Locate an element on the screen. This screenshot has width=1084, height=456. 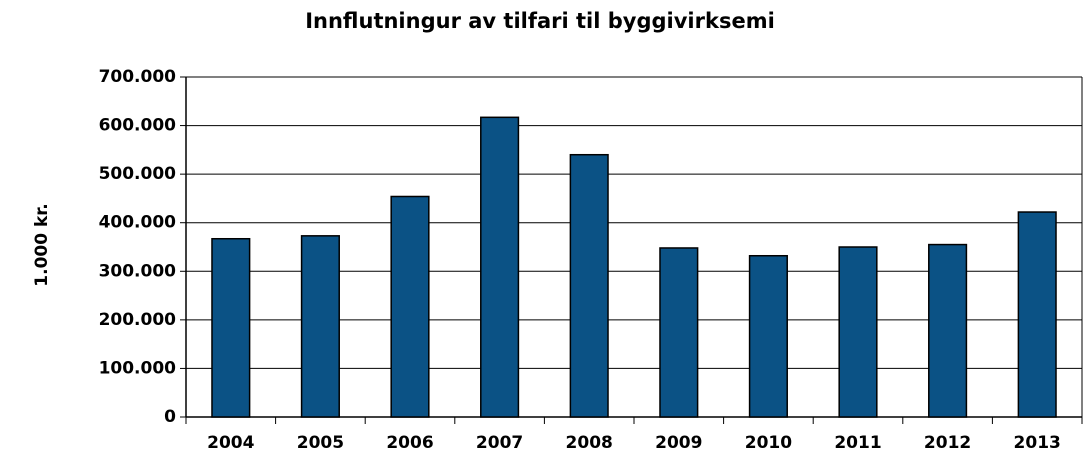
x-tick-label: 2013 is located at coordinates (1037, 443).